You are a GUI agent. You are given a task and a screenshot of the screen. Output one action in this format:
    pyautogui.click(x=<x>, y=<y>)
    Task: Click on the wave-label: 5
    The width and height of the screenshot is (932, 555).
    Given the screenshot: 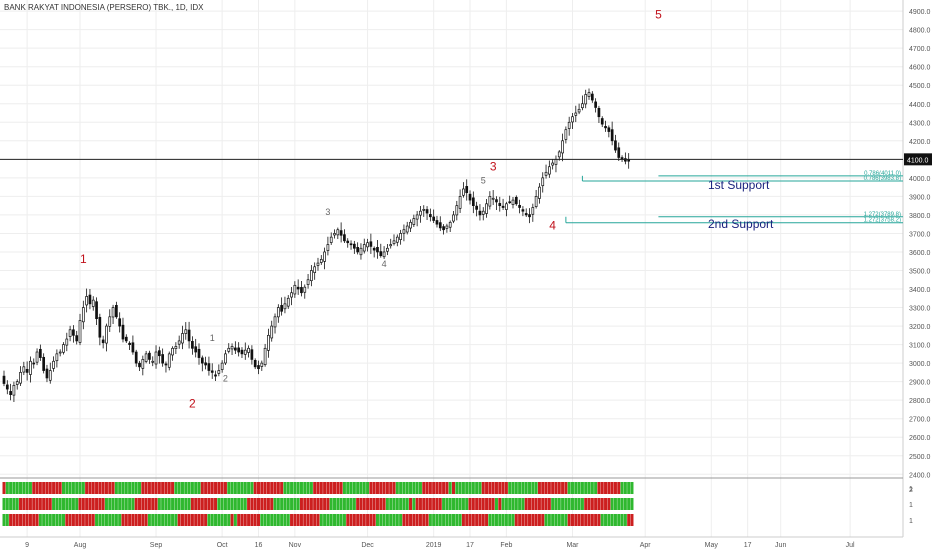 What is the action you would take?
    pyautogui.click(x=658, y=15)
    